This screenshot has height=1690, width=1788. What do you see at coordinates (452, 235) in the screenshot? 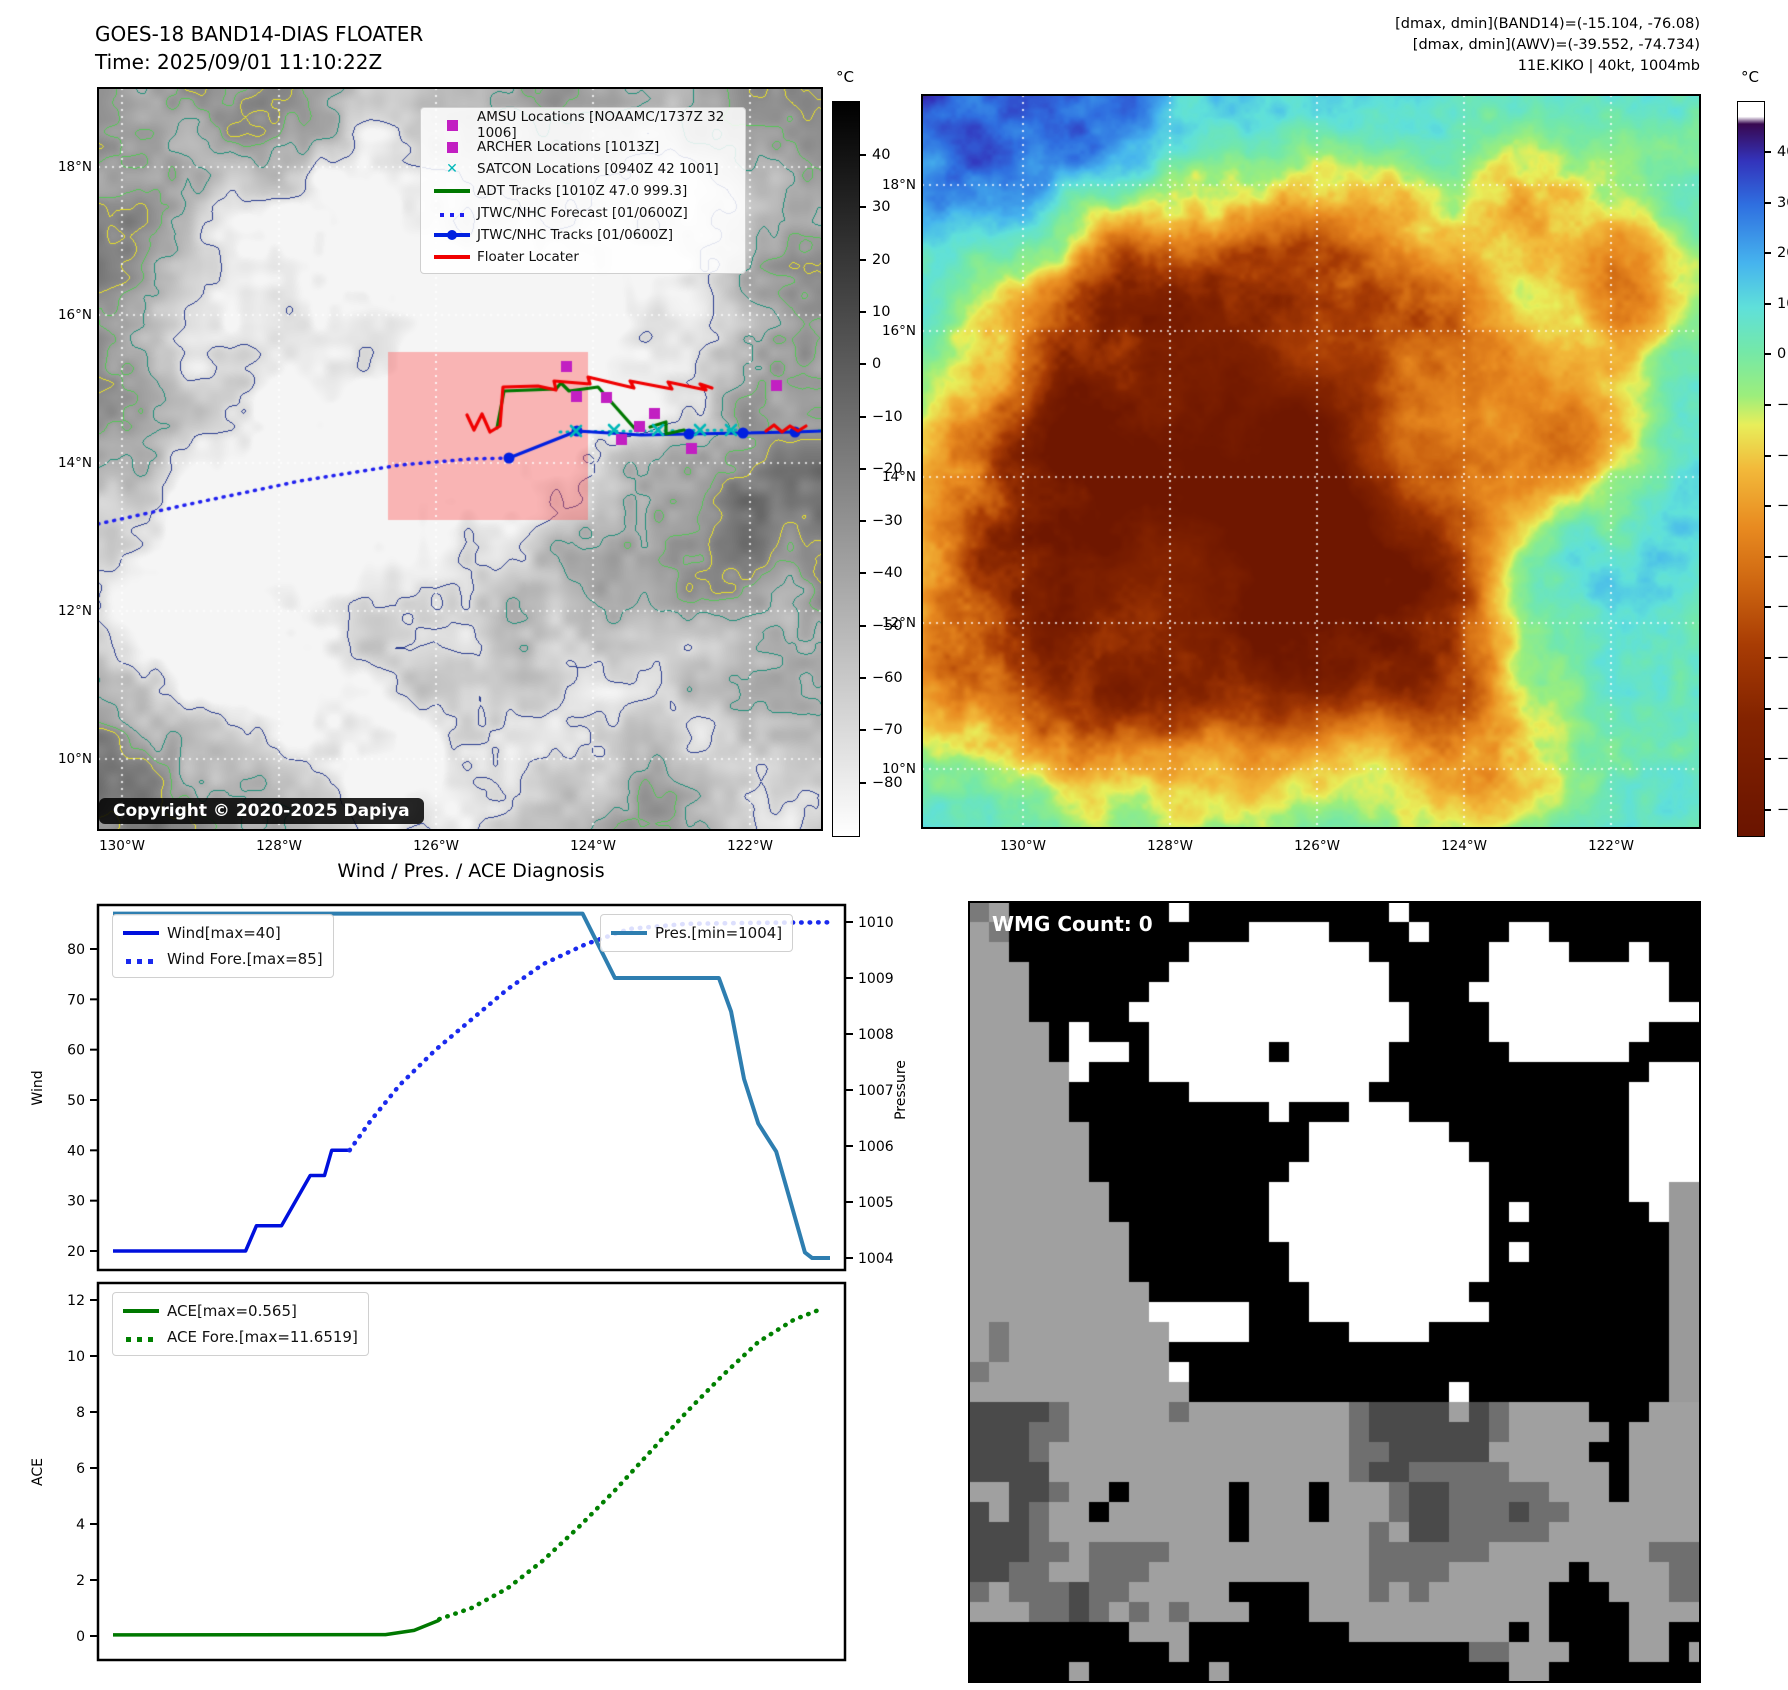
I see `line-dot-marker-icon` at bounding box center [452, 235].